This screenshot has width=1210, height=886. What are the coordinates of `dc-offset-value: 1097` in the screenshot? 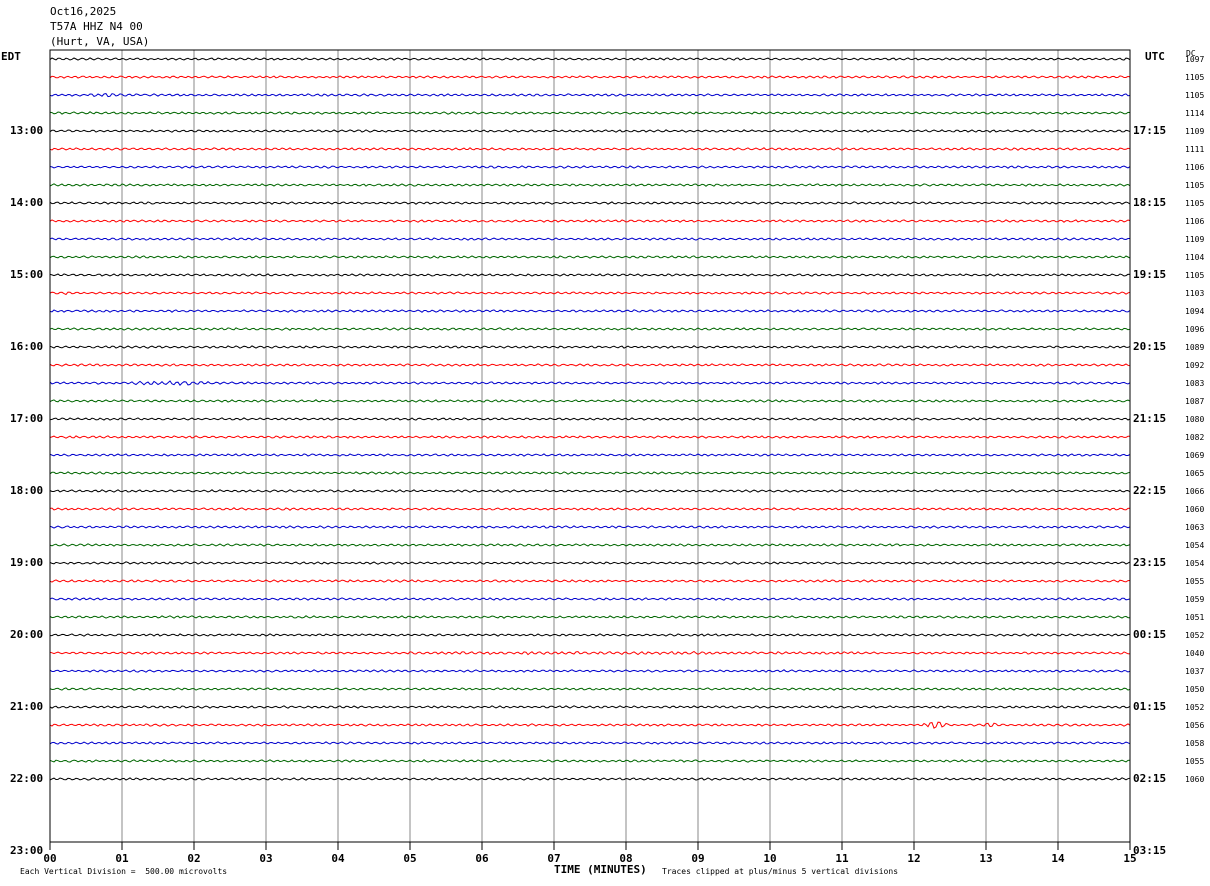 It's located at (1195, 59).